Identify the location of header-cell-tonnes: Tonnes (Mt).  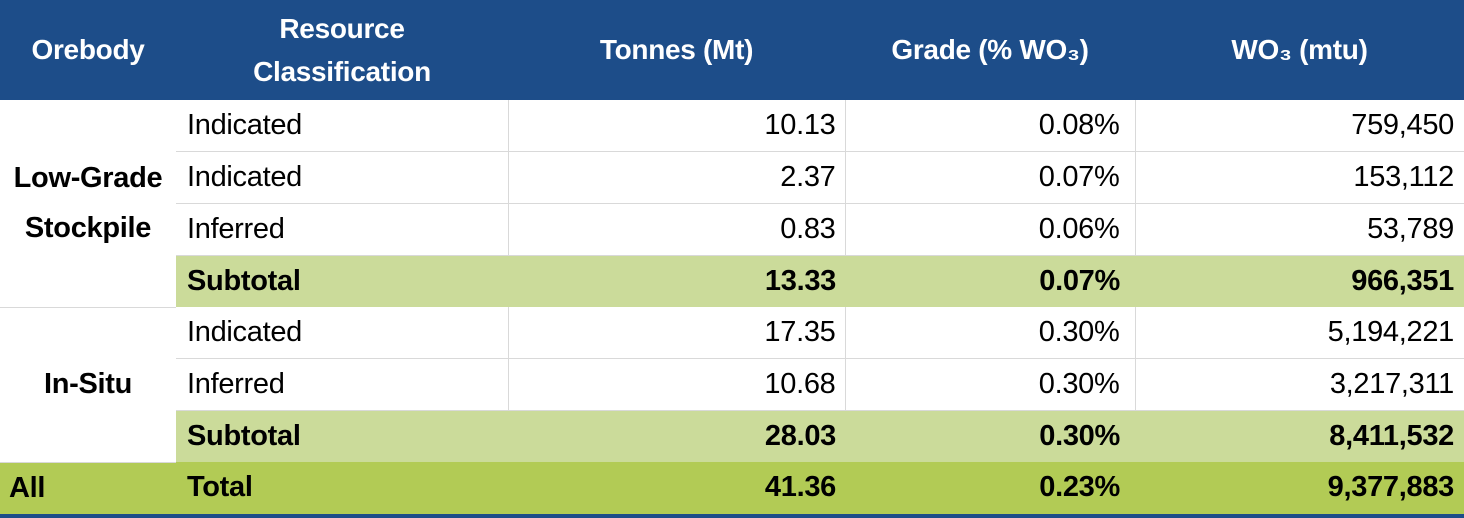
(676, 50).